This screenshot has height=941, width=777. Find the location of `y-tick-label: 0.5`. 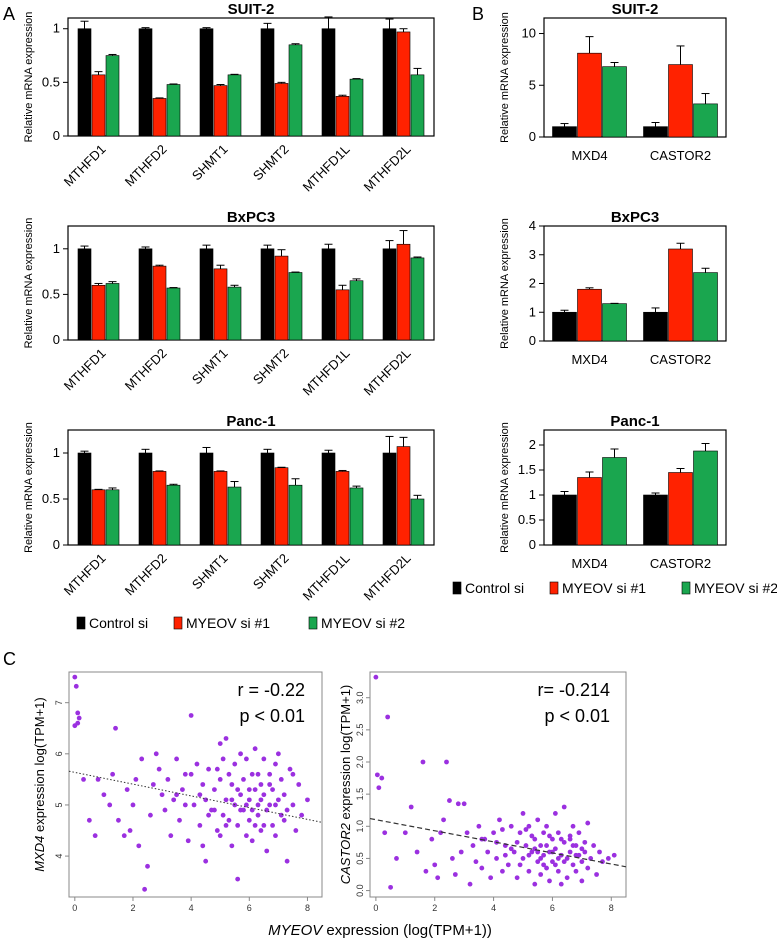

y-tick-label: 0.5 is located at coordinates (527, 519).